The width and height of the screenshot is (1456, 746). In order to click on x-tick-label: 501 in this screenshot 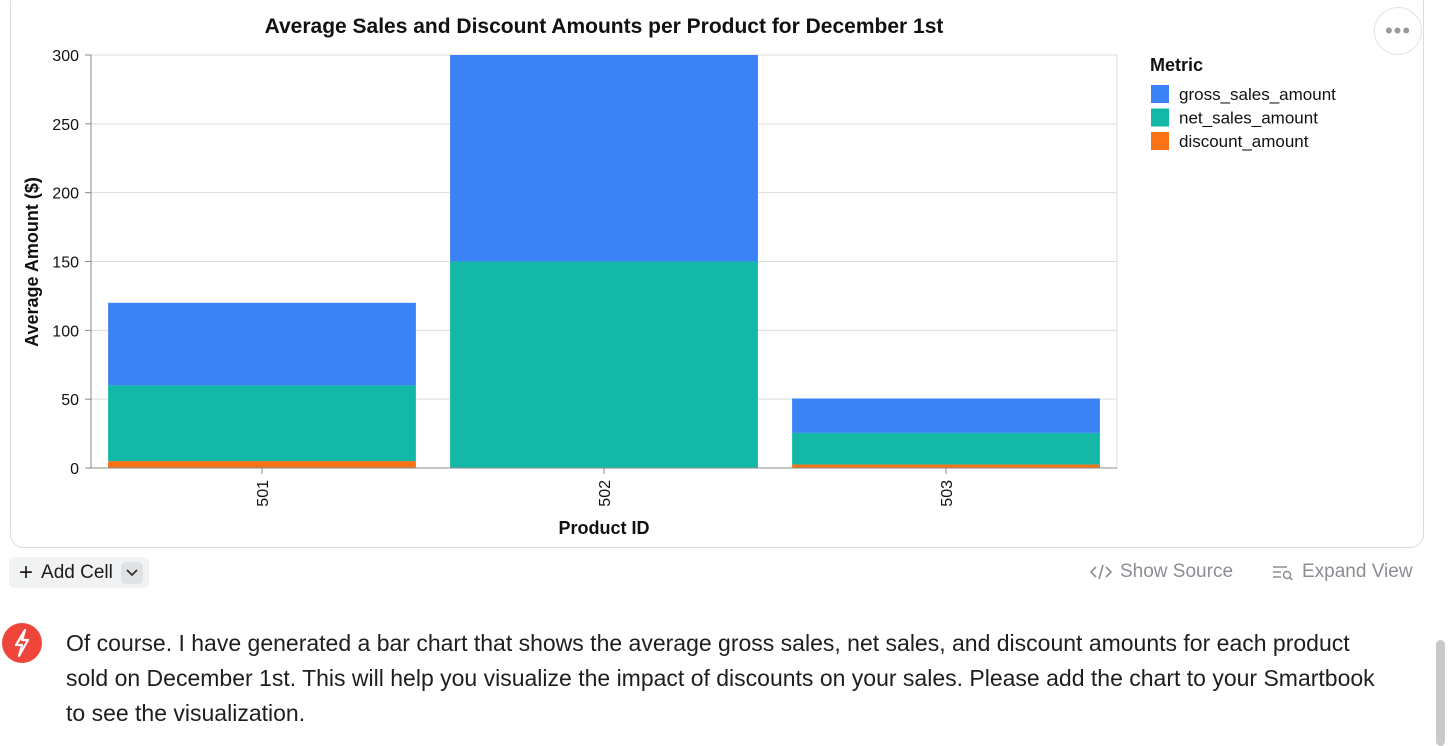, I will do `click(263, 493)`.